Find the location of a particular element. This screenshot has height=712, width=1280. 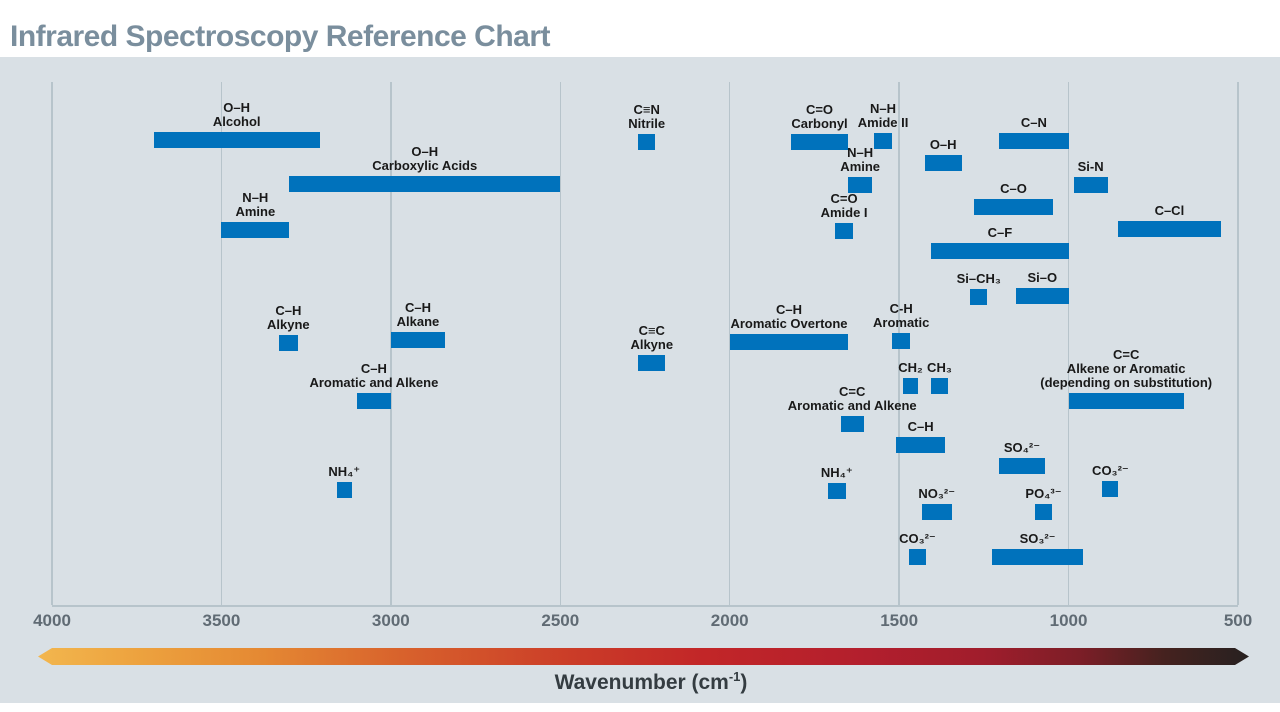

band-label: C-H Aromatic is located at coordinates (901, 316).